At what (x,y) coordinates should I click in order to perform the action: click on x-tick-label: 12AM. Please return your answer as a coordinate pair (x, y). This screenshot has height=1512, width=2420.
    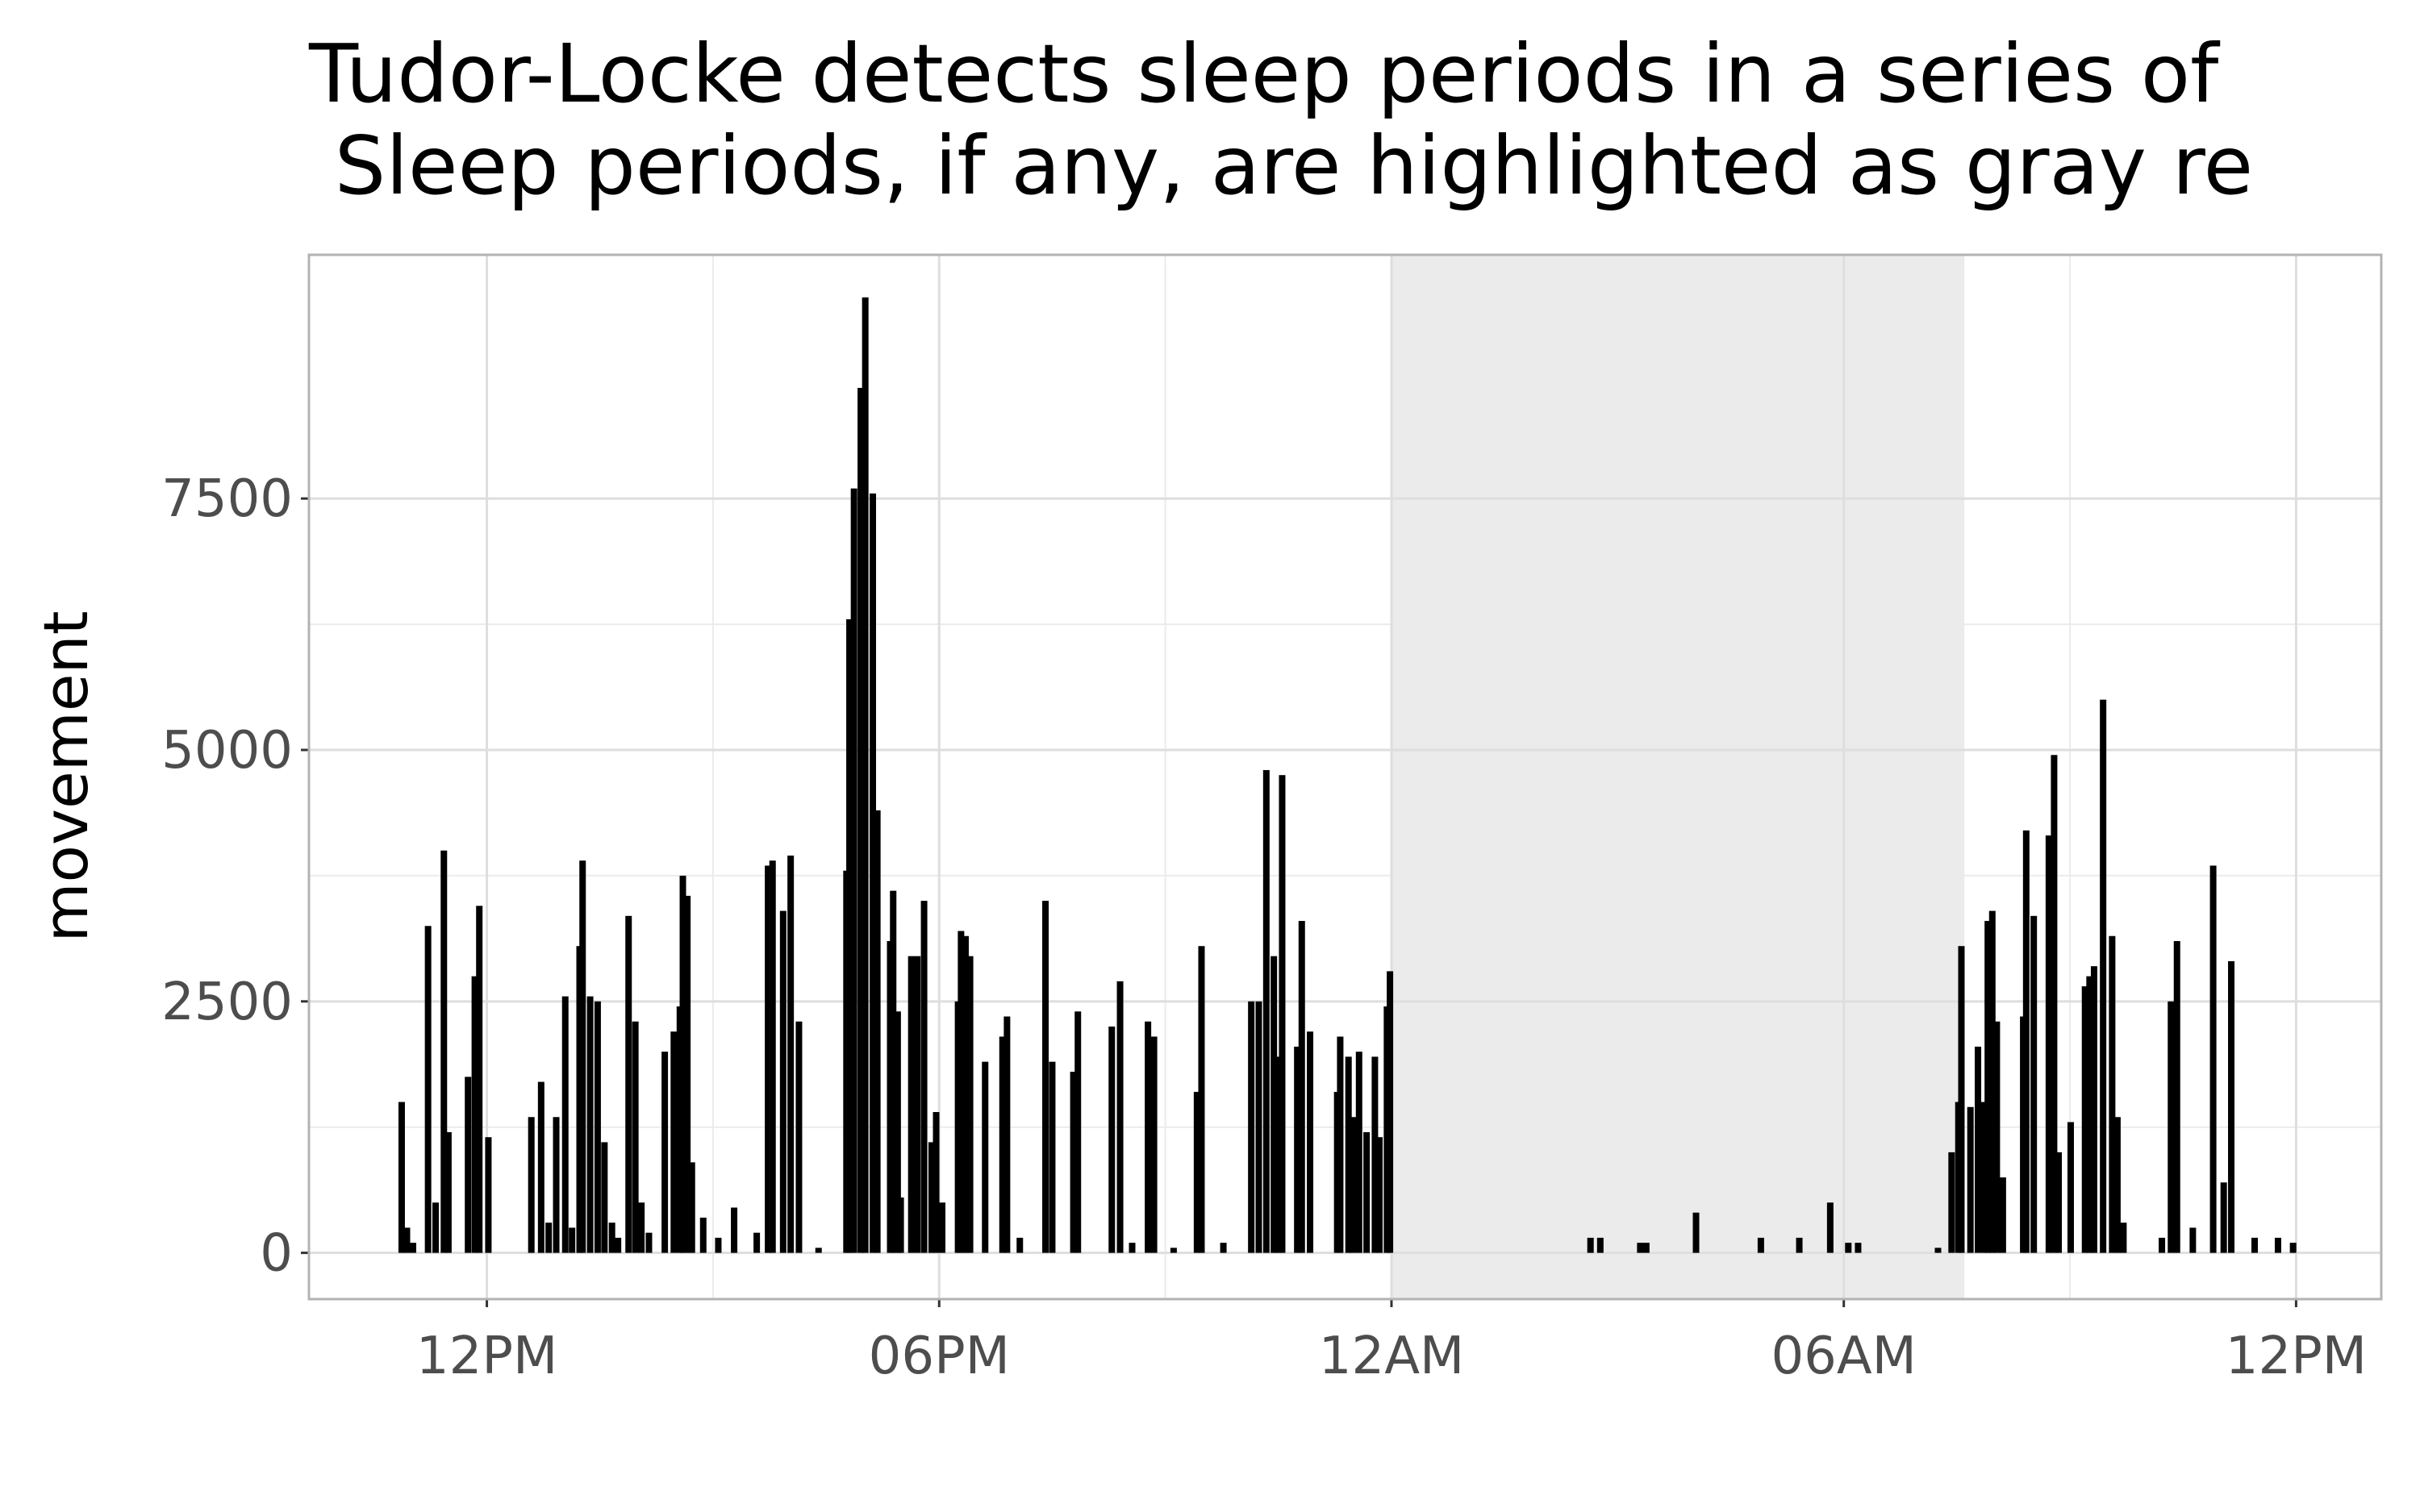
    Looking at the image, I should click on (1392, 1356).